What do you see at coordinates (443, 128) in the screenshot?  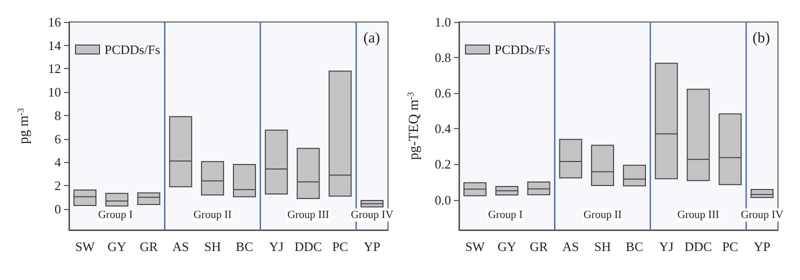 I see `y-tick-label: 0.4` at bounding box center [443, 128].